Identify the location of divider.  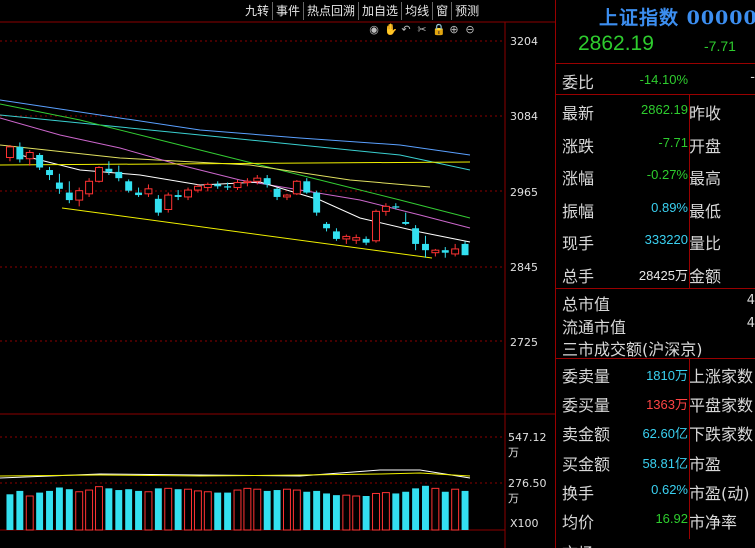
(655, 288).